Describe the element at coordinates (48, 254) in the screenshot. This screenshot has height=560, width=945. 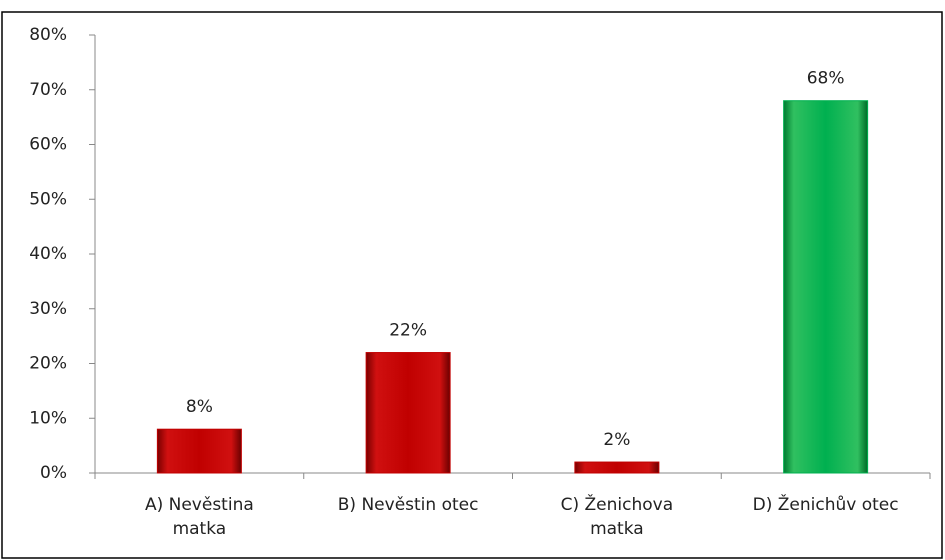
I see `y-tick-label: 40%` at that location.